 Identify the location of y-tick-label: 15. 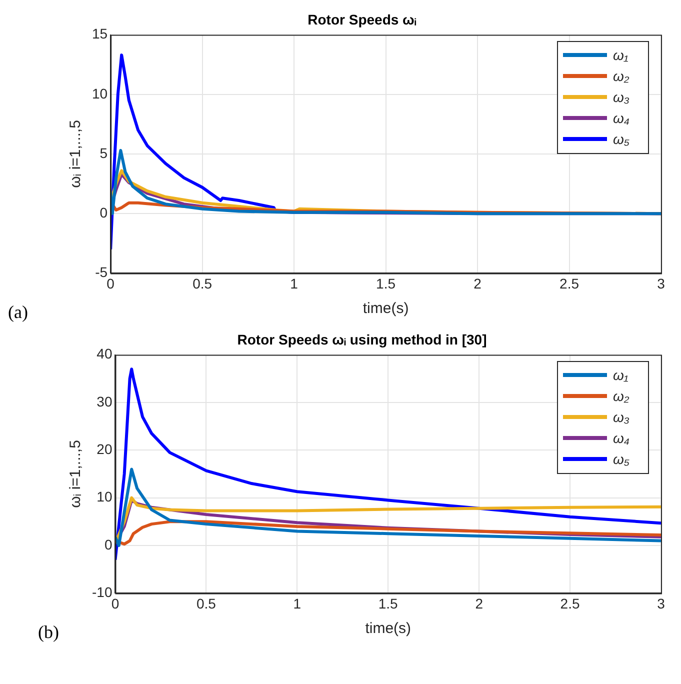
(100, 34).